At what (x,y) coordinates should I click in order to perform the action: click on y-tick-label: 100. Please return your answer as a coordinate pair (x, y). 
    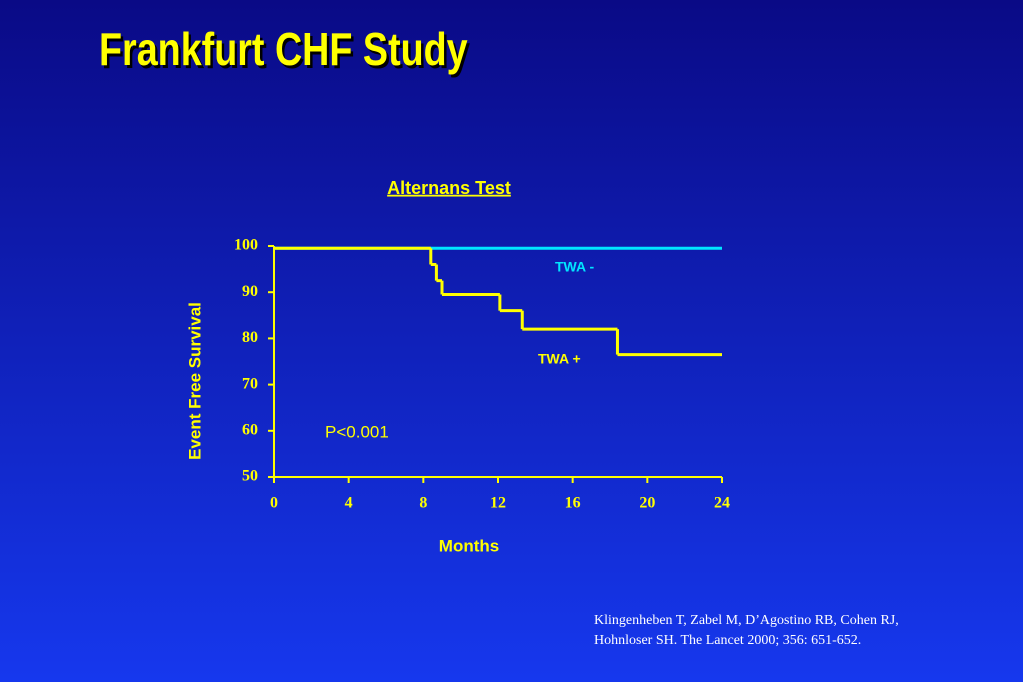
    Looking at the image, I should click on (246, 245).